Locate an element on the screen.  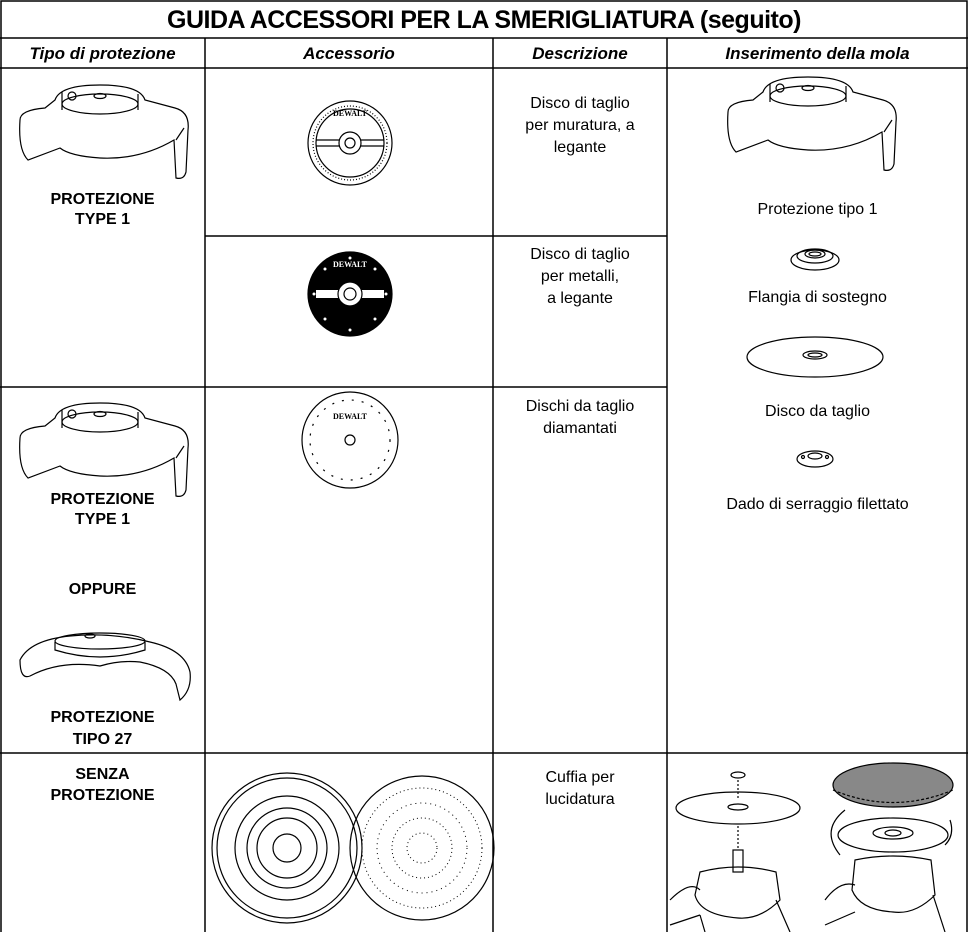
description: per muratura, a is located at coordinates (580, 125).